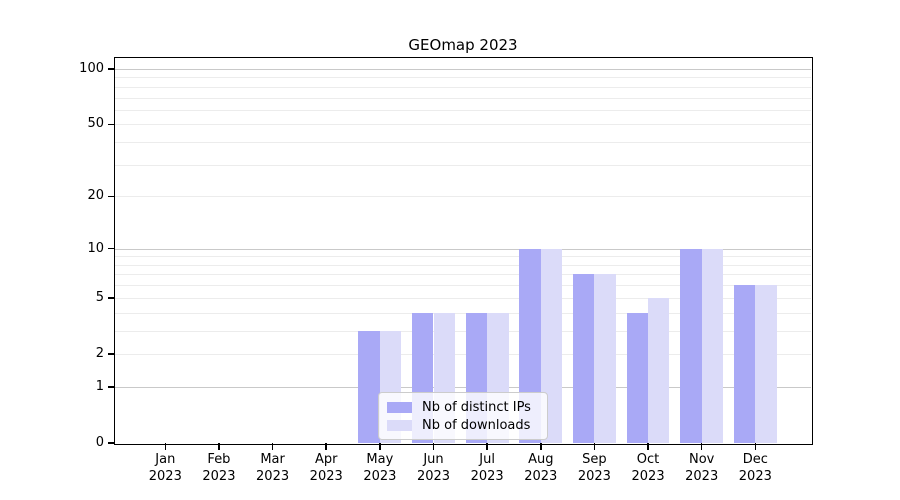 This screenshot has height=500, width=900. Describe the element at coordinates (95, 248) in the screenshot. I see `y-tick-label: 10` at that location.